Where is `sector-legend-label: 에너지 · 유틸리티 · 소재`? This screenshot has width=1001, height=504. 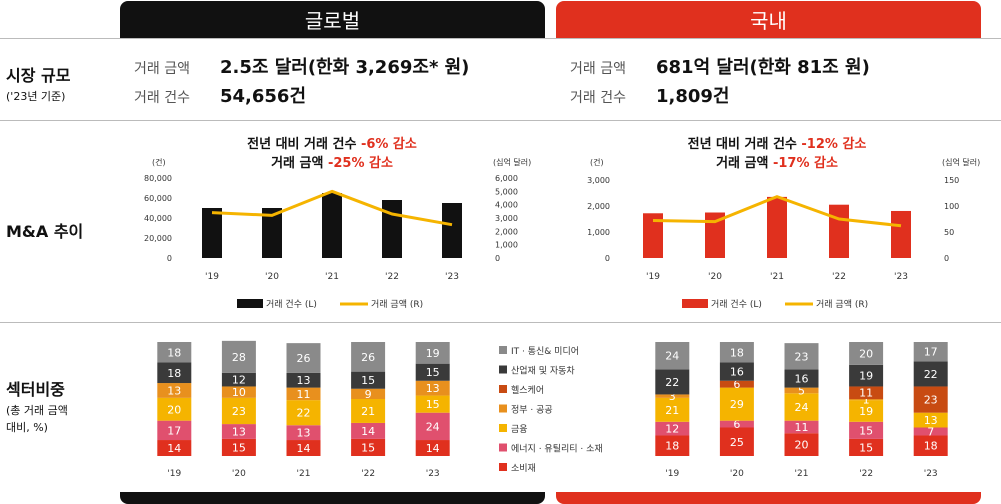
sector-legend-label: 에너지 · 유틸리티 · 소재 is located at coordinates (557, 449).